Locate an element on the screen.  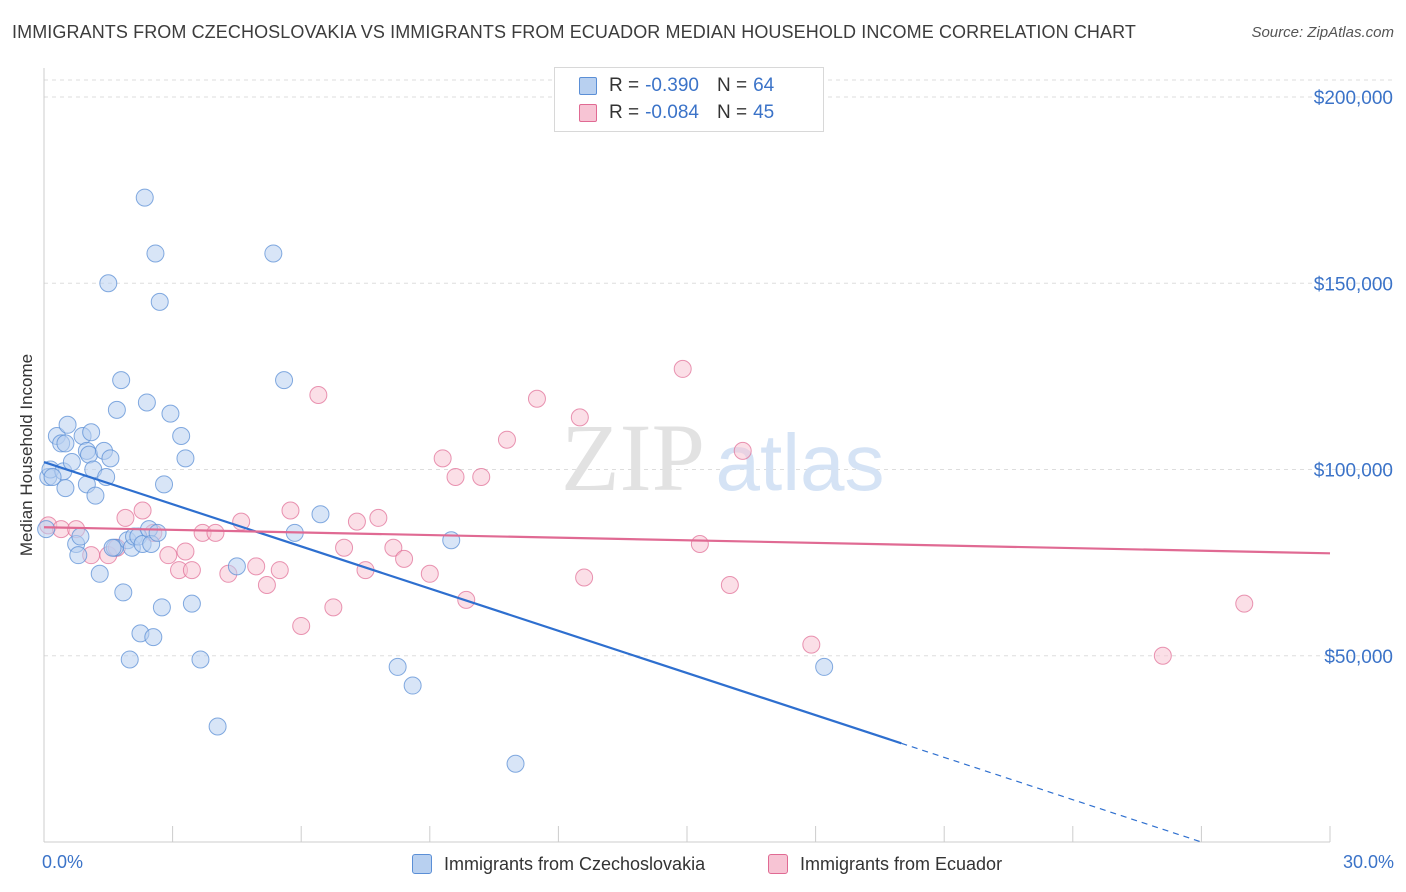
y-tick-label: $200,000 is located at coordinates (1353, 98).